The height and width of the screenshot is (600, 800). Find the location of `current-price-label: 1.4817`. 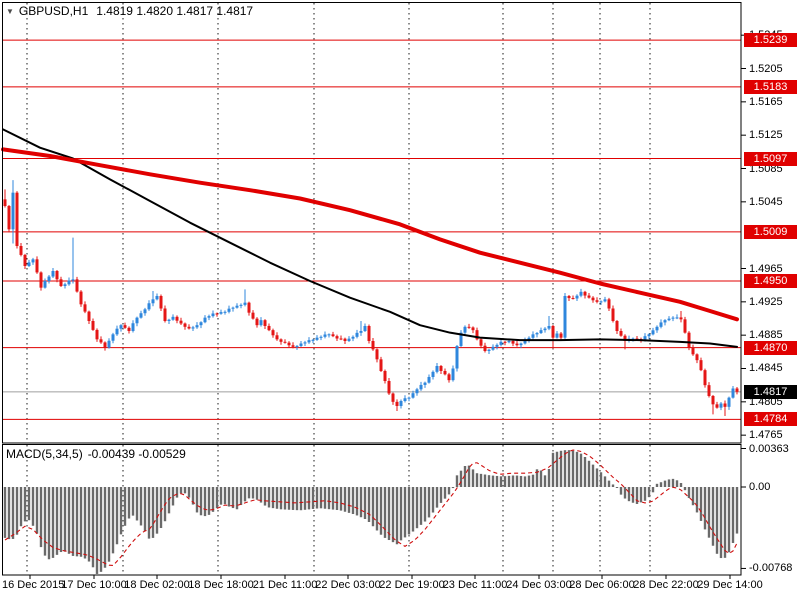

current-price-label: 1.4817 is located at coordinates (770, 391).